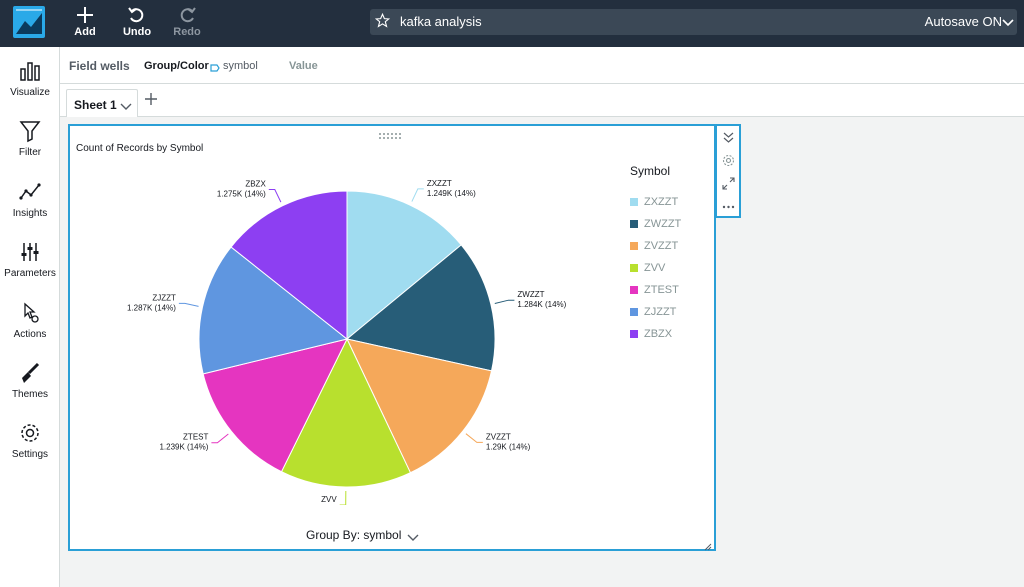 The image size is (1024, 587). Describe the element at coordinates (728, 209) in the screenshot. I see `more-options-icon` at that location.